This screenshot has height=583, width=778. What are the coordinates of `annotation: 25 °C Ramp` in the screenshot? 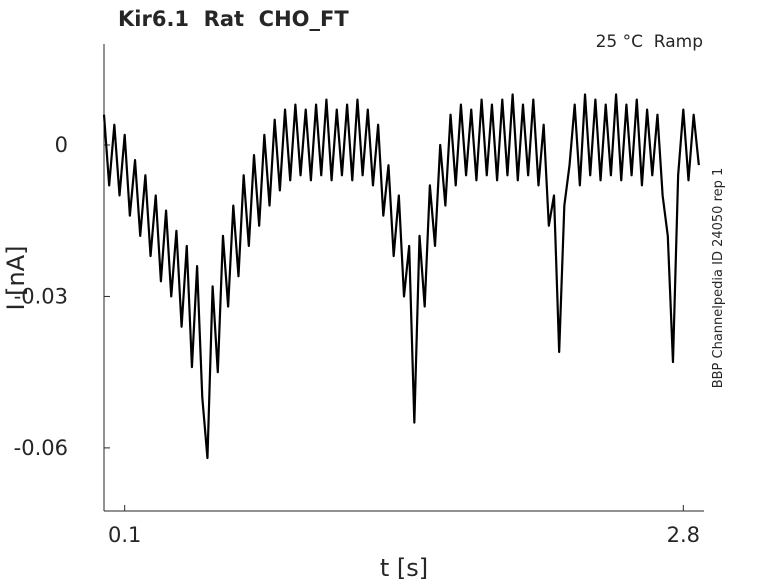 It's located at (649, 42).